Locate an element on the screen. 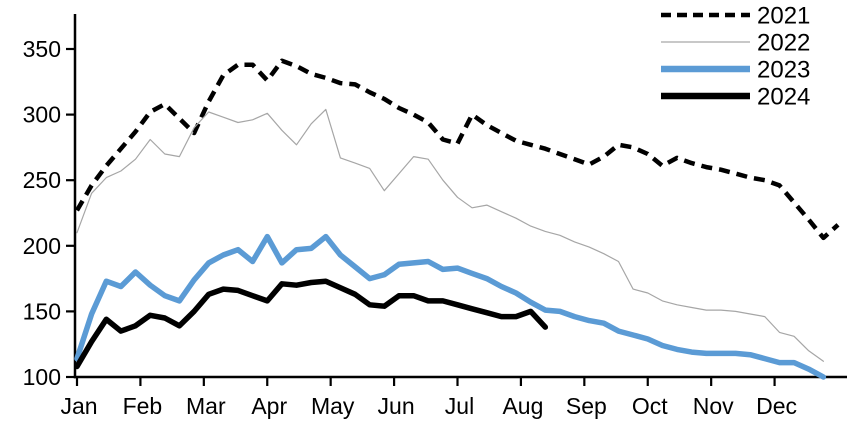 This screenshot has width=852, height=430. x-tick-label: May is located at coordinates (333, 406).